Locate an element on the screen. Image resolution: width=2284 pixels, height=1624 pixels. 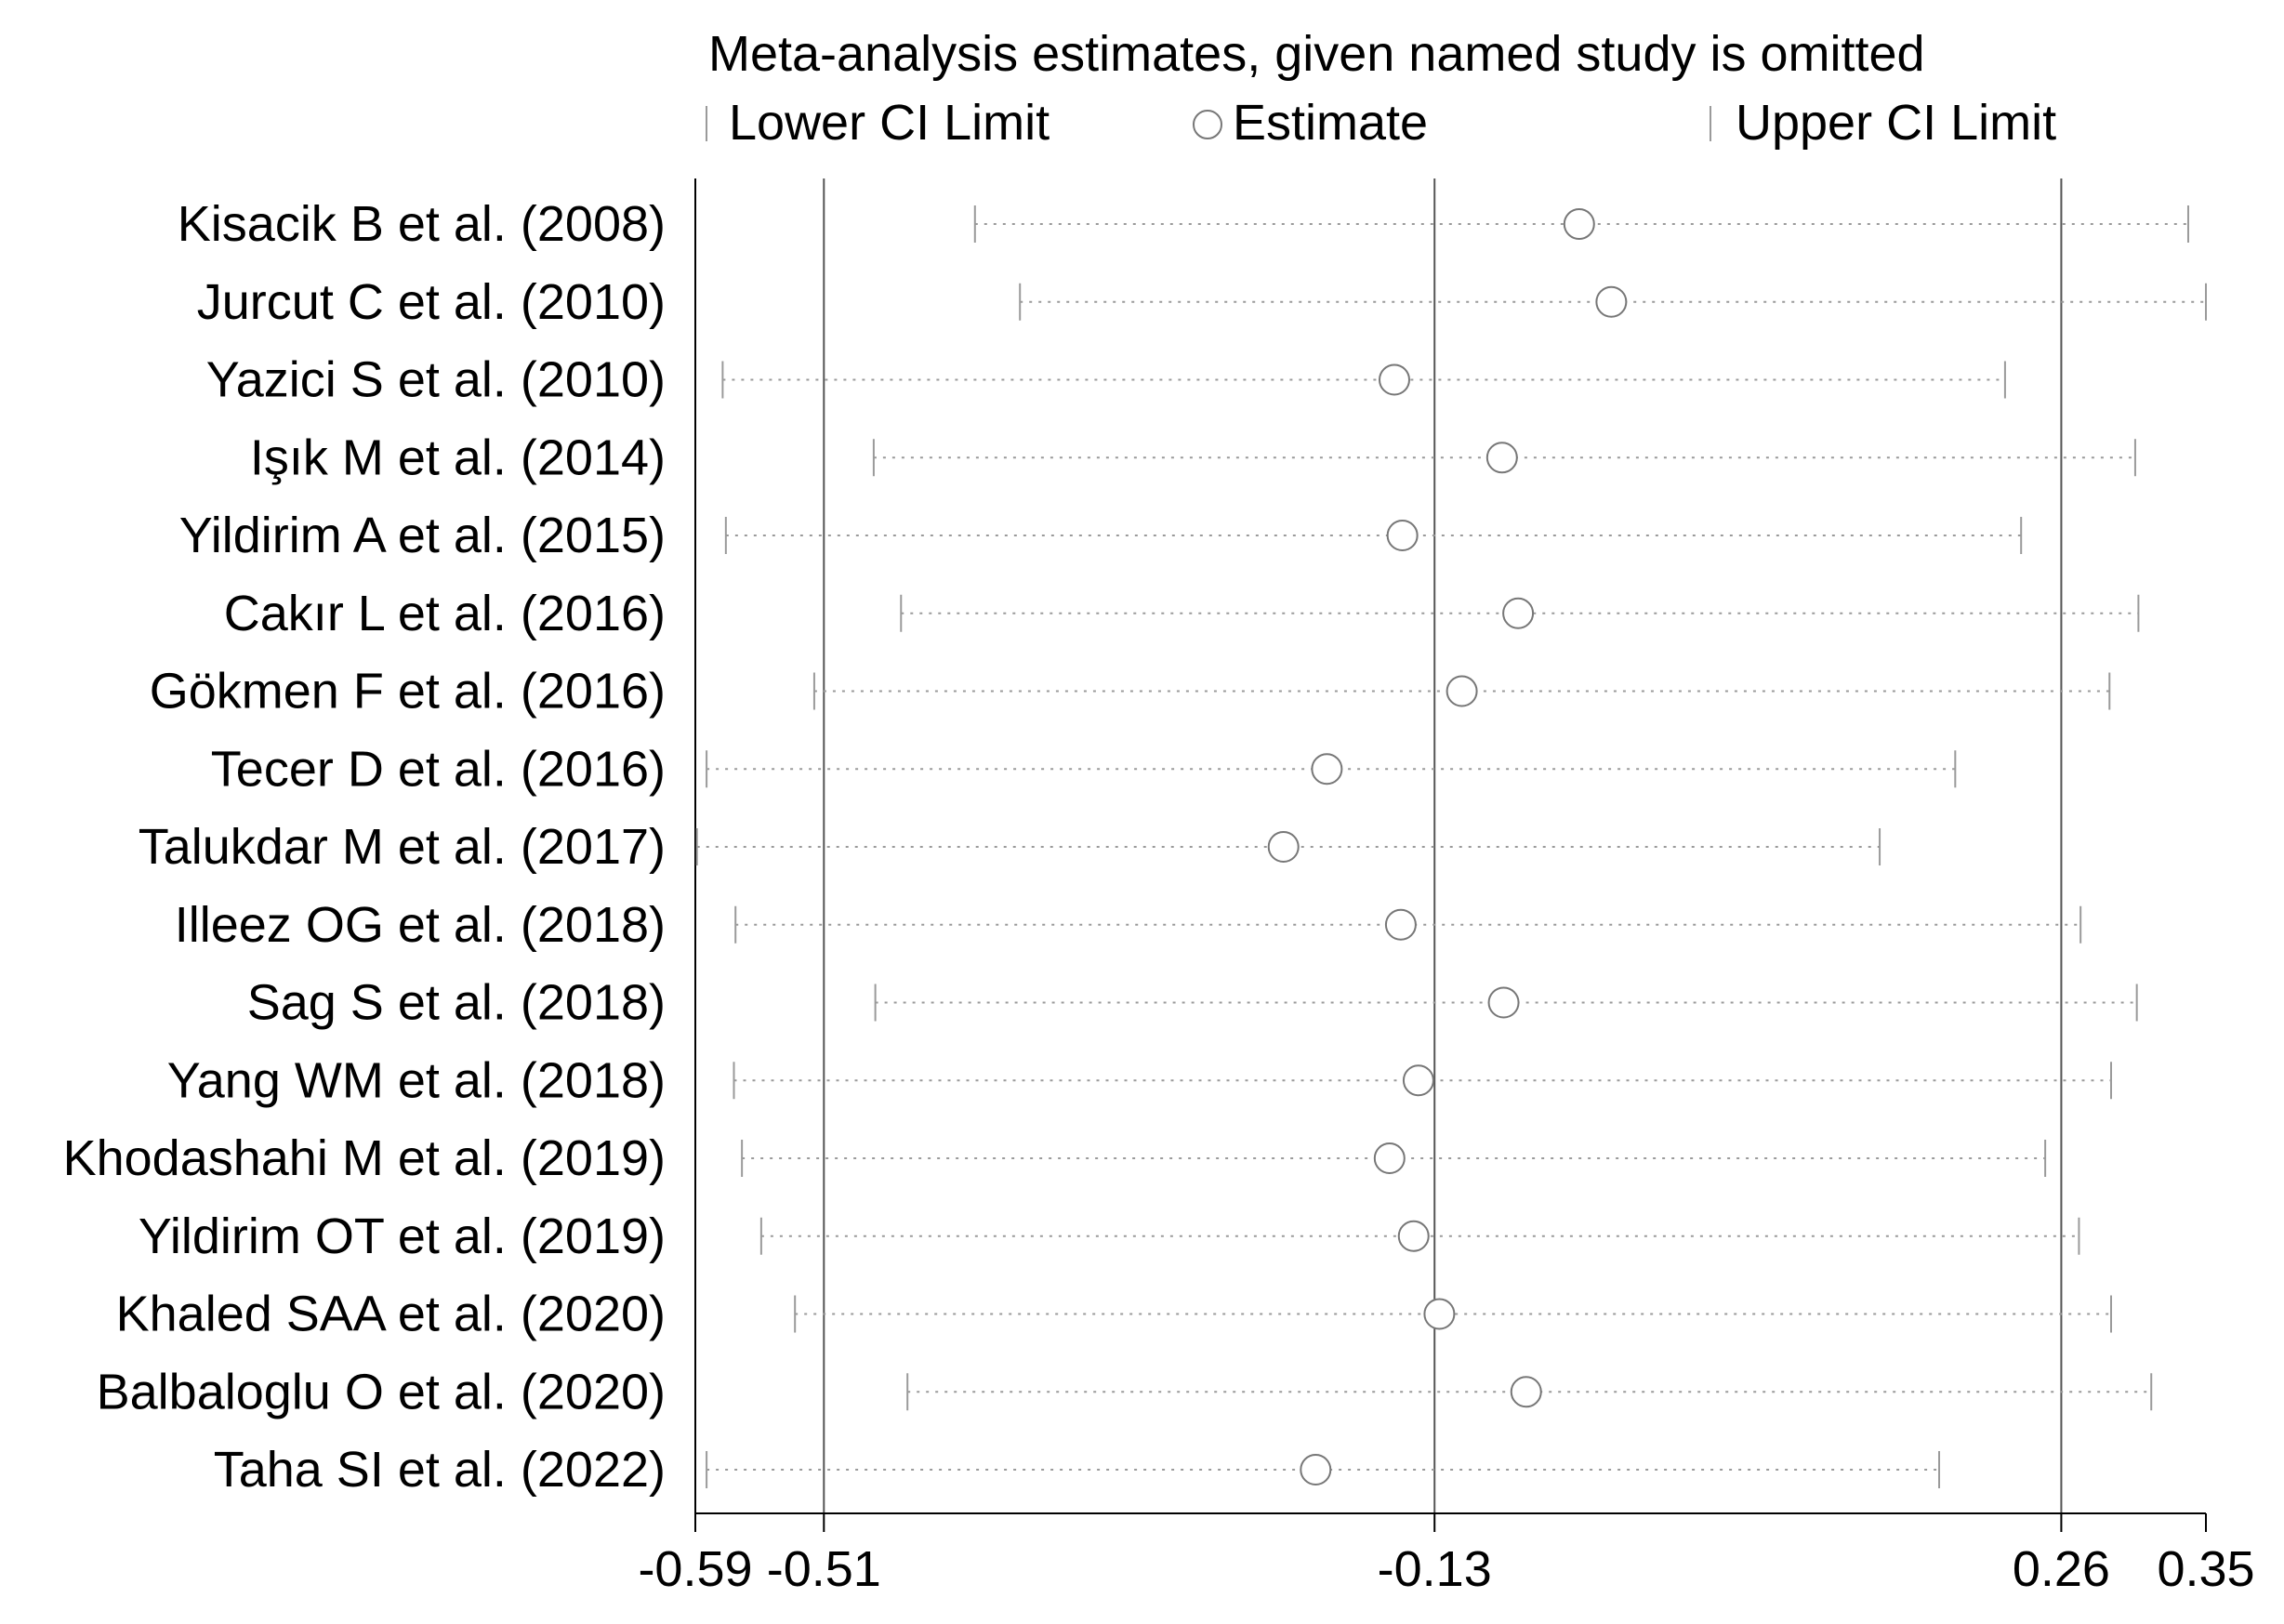
x-tick-label-3: 0.26 is located at coordinates (2061, 1569).